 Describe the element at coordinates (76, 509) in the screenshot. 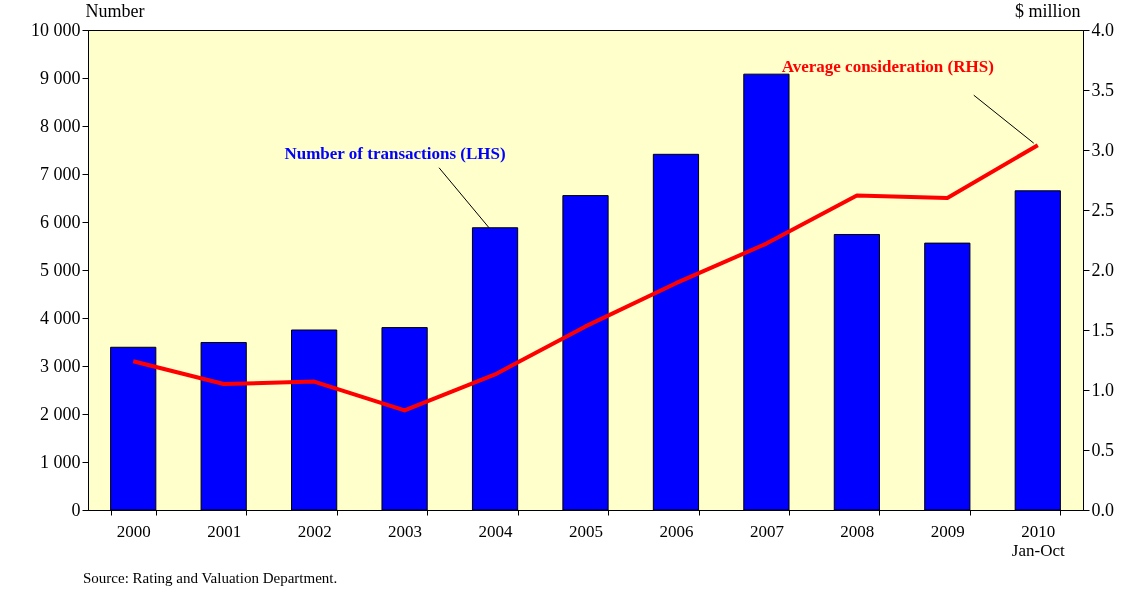

I see `y-tick-label: 0` at that location.